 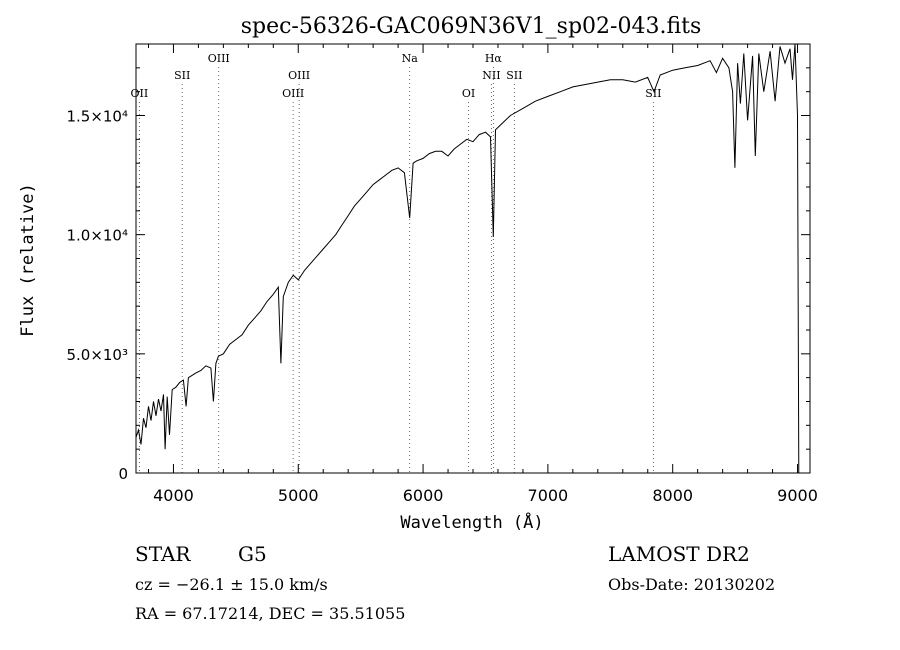 I want to click on x-tick-label-5: 9000, so click(x=797, y=495).